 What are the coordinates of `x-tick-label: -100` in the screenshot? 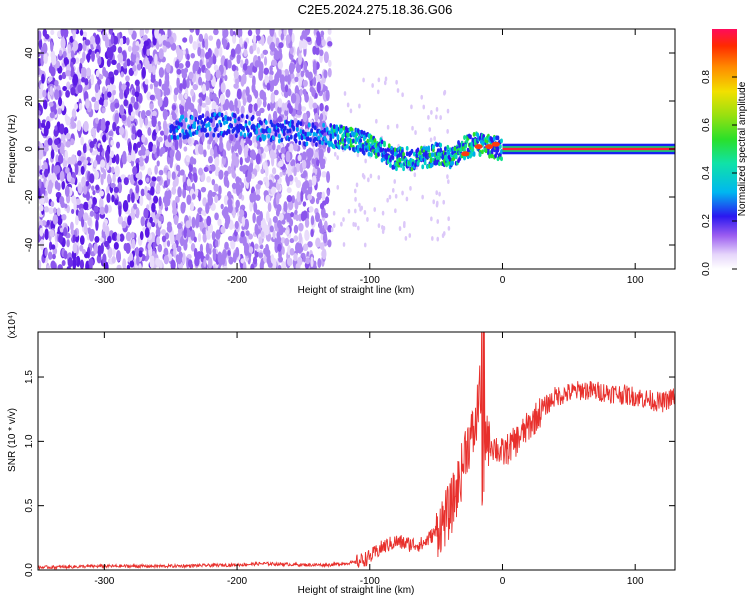 It's located at (370, 581).